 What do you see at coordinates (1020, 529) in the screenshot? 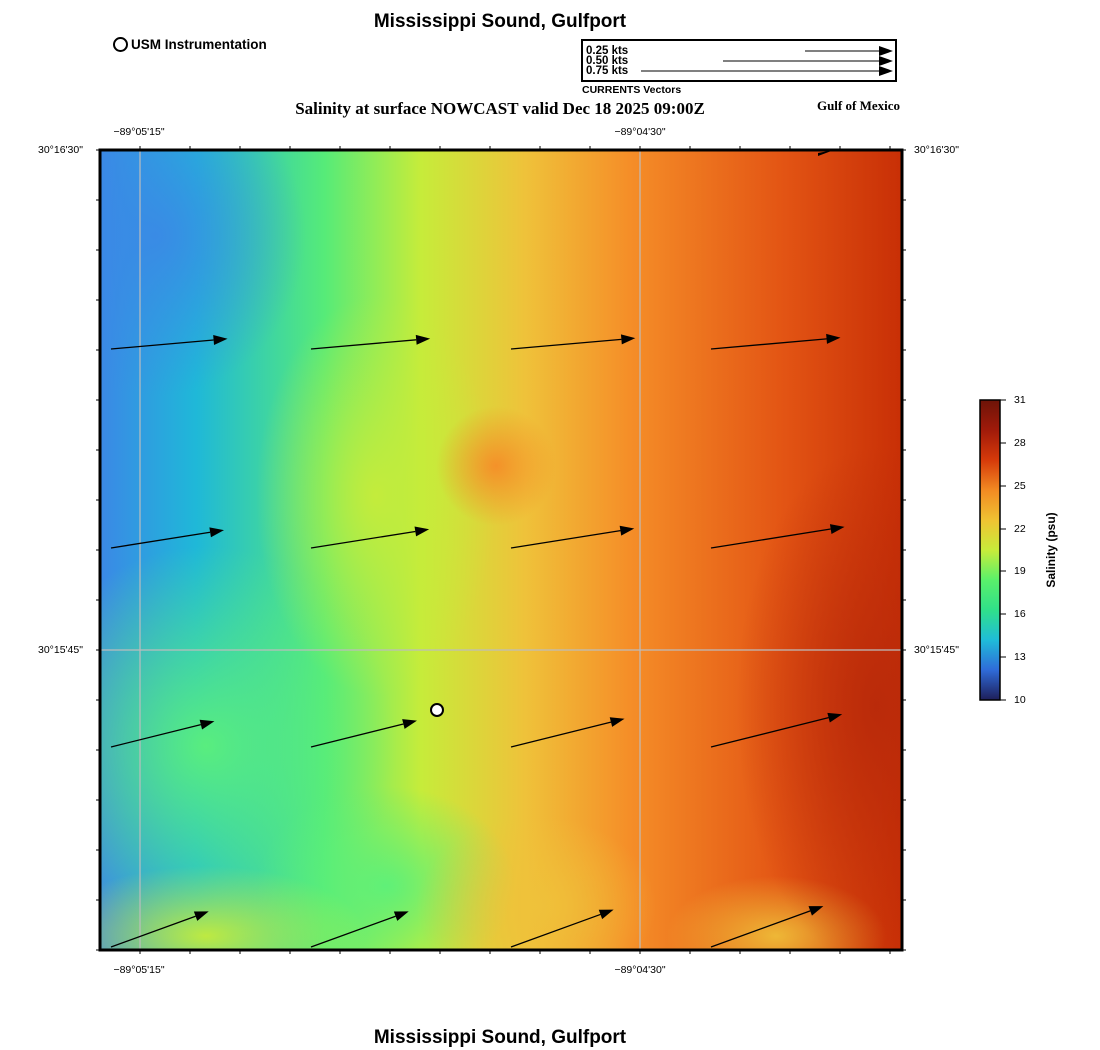
I see `colorbar-tick-22: 22` at bounding box center [1020, 529].